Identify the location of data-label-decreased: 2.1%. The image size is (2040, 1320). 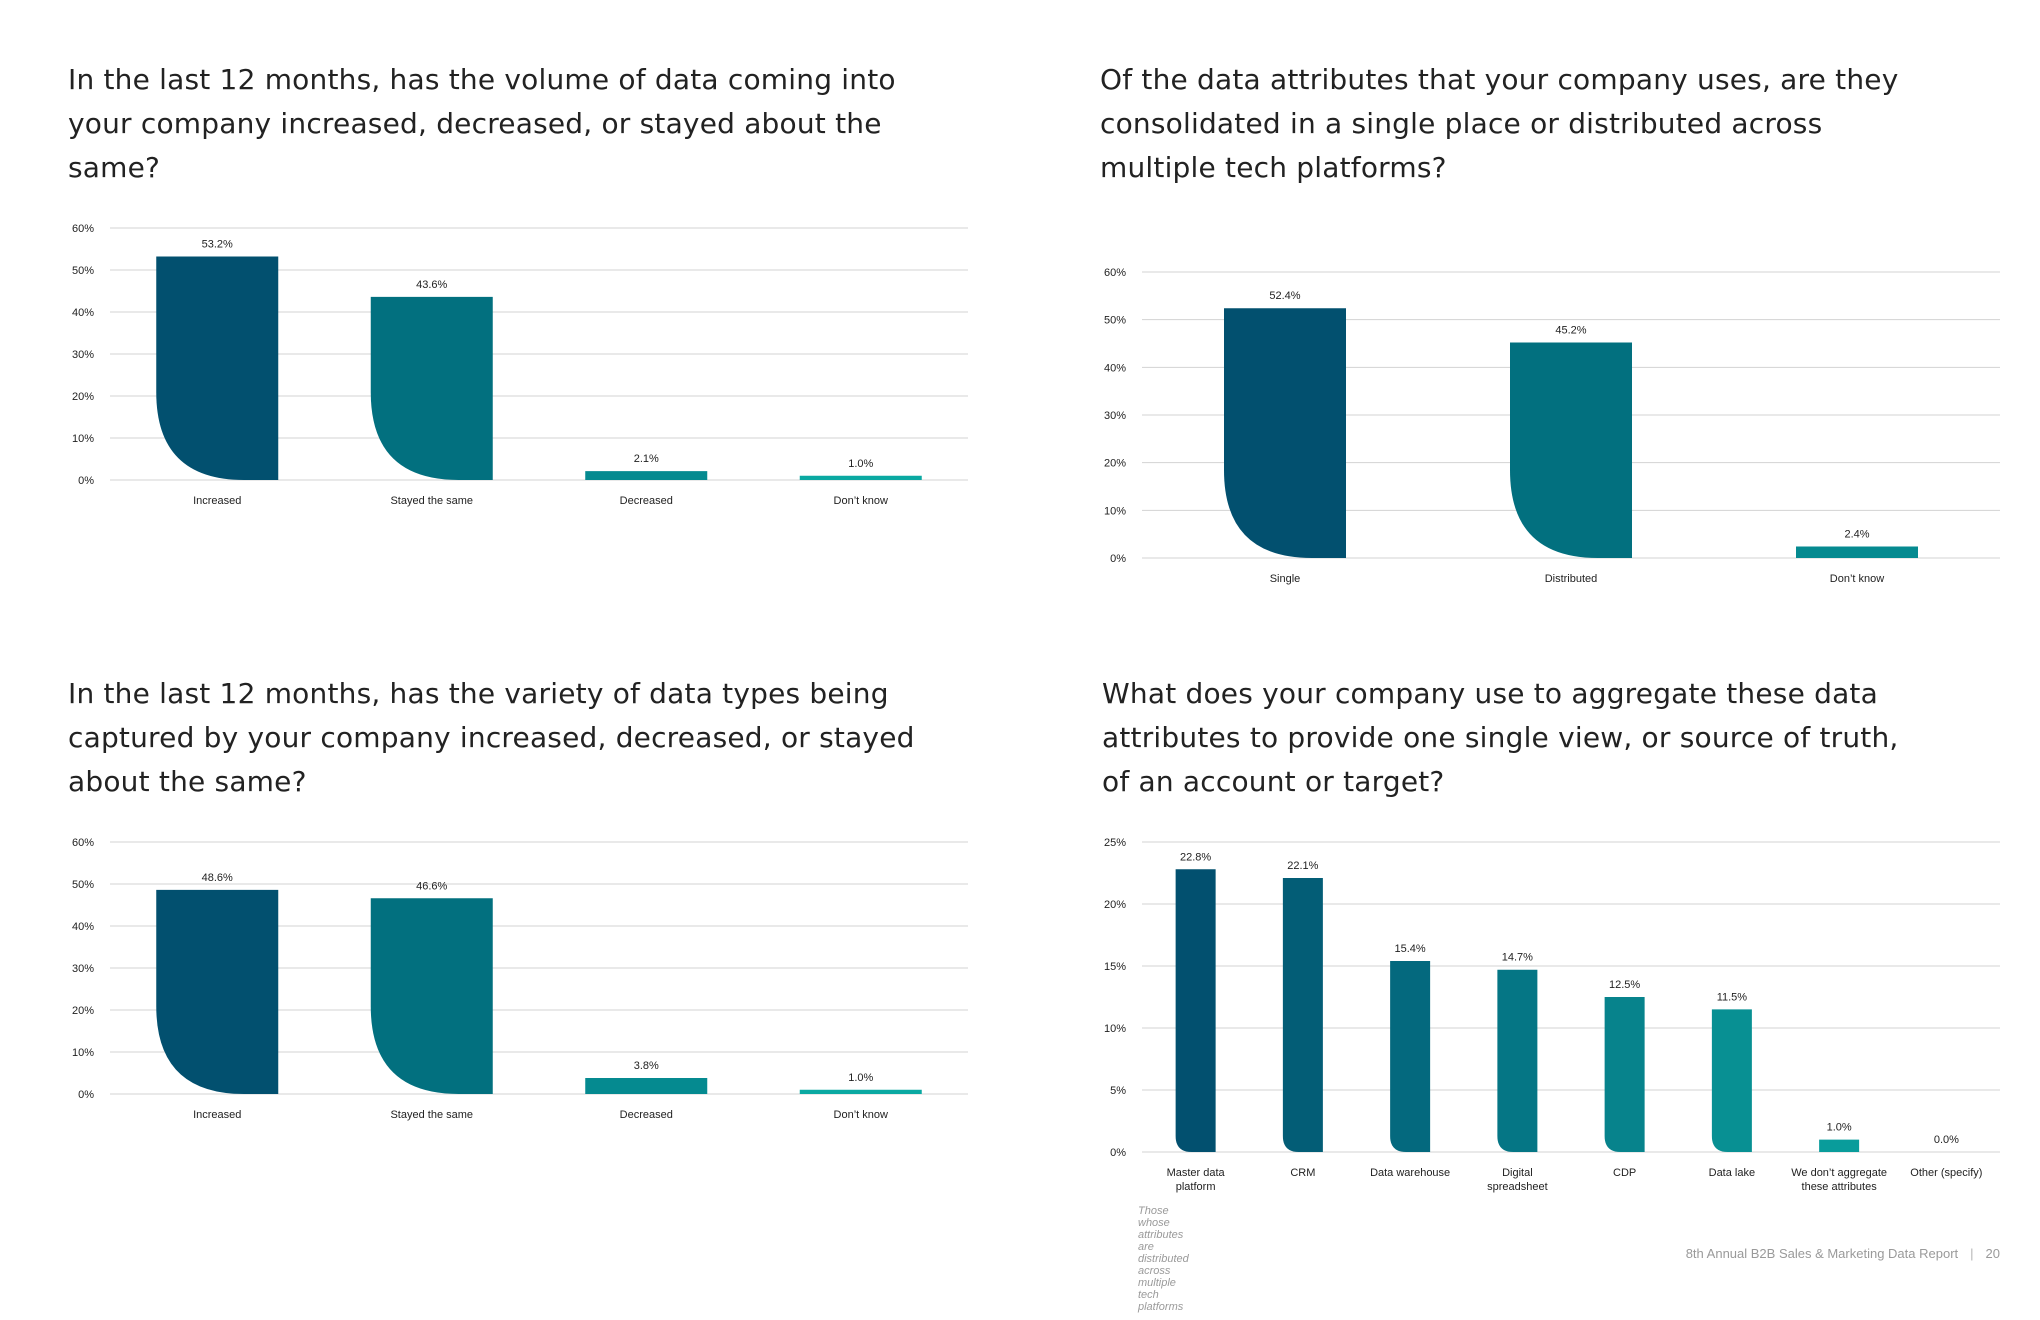
(646, 459).